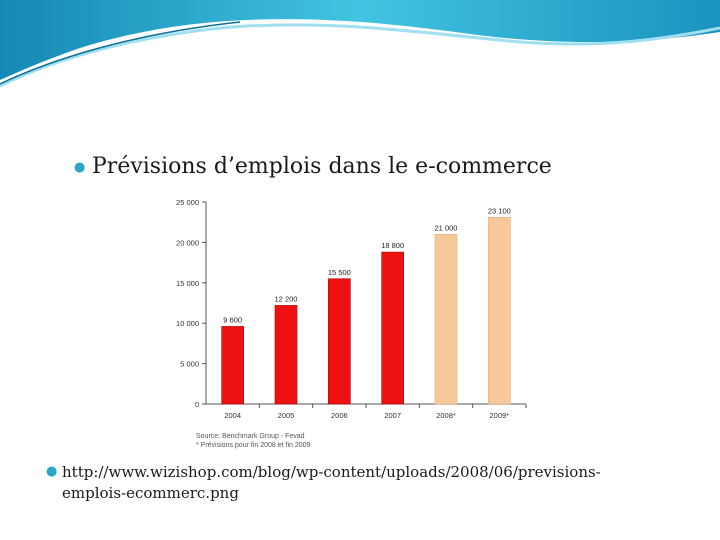 Image resolution: width=720 pixels, height=540 pixels. What do you see at coordinates (187, 202) in the screenshot?
I see `y-tick-label: 25 000` at bounding box center [187, 202].